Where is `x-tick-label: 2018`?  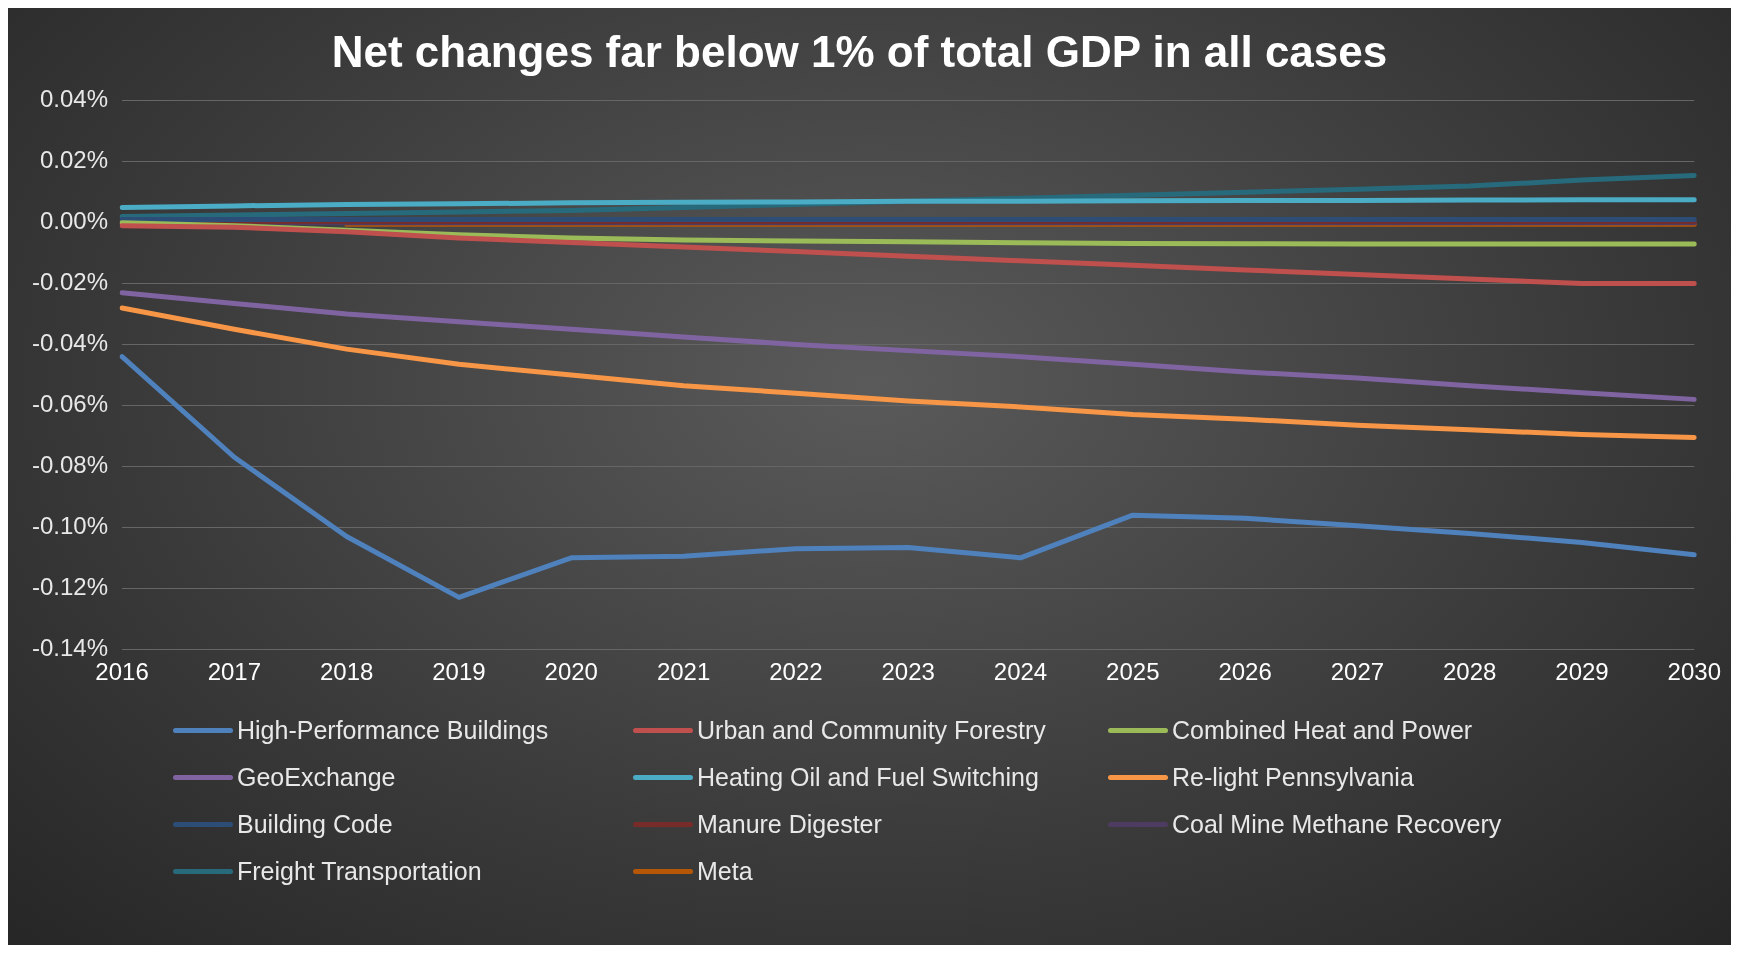
x-tick-label: 2018 is located at coordinates (346, 672).